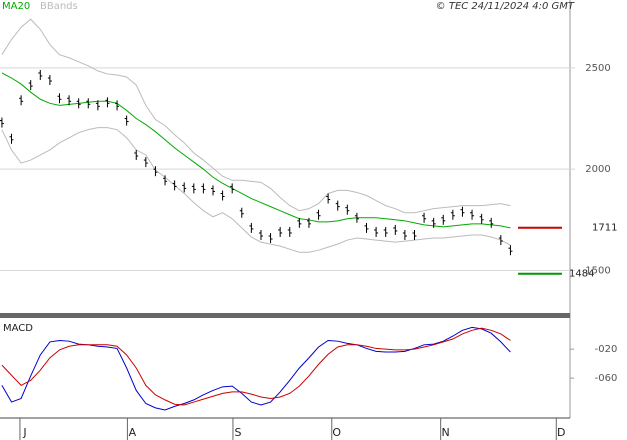 This screenshot has height=440, width=627. Describe the element at coordinates (505, 6) in the screenshot. I see `credit: © TEC 24/11/2024 4:0 GMT` at that location.